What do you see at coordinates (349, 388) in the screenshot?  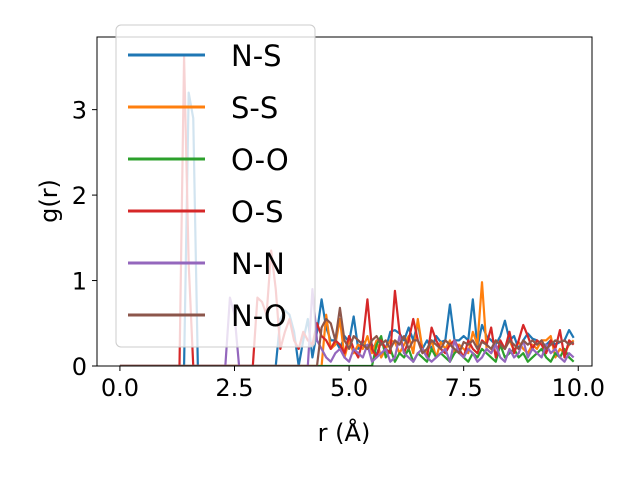 I see `x-tick-label: 5.0` at bounding box center [349, 388].